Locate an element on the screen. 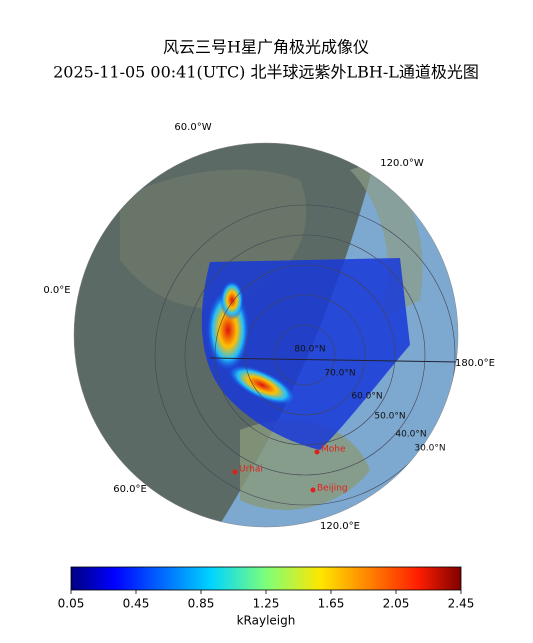 The image size is (533, 643). lat-label: 40.0°N is located at coordinates (410, 435).